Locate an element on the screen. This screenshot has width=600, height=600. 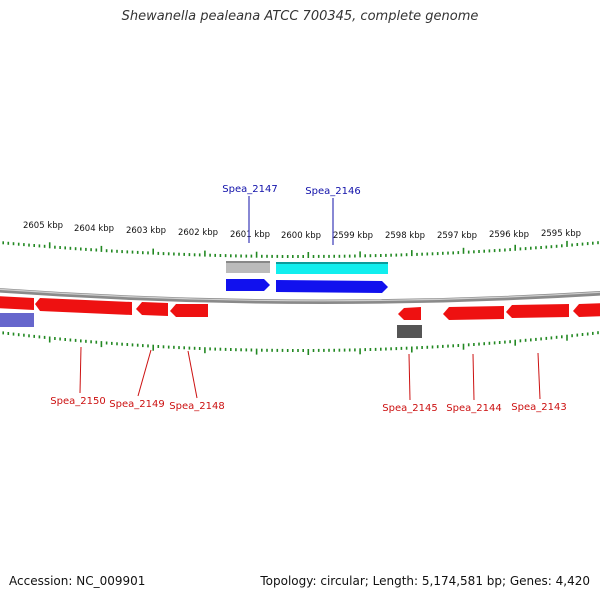
scale-label: 2603 kbp is located at coordinates (146, 231).